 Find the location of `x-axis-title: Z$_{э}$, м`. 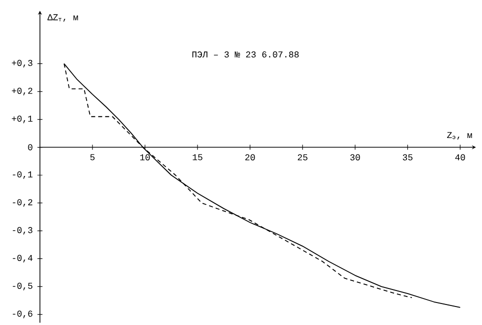

x-axis-title: Z$_{э}$, м is located at coordinates (459, 136).